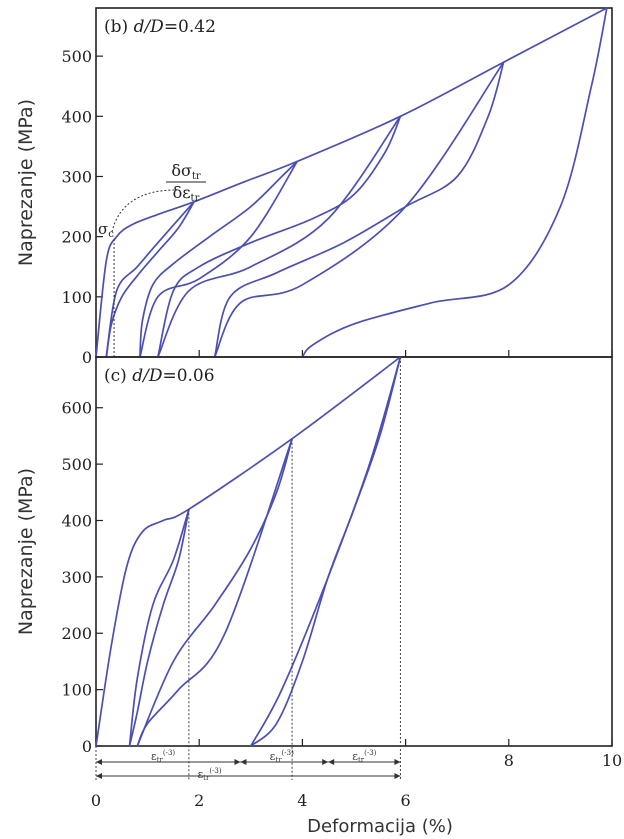 The image size is (624, 839). I want to click on panel-label-value: =0.42, so click(190, 27).